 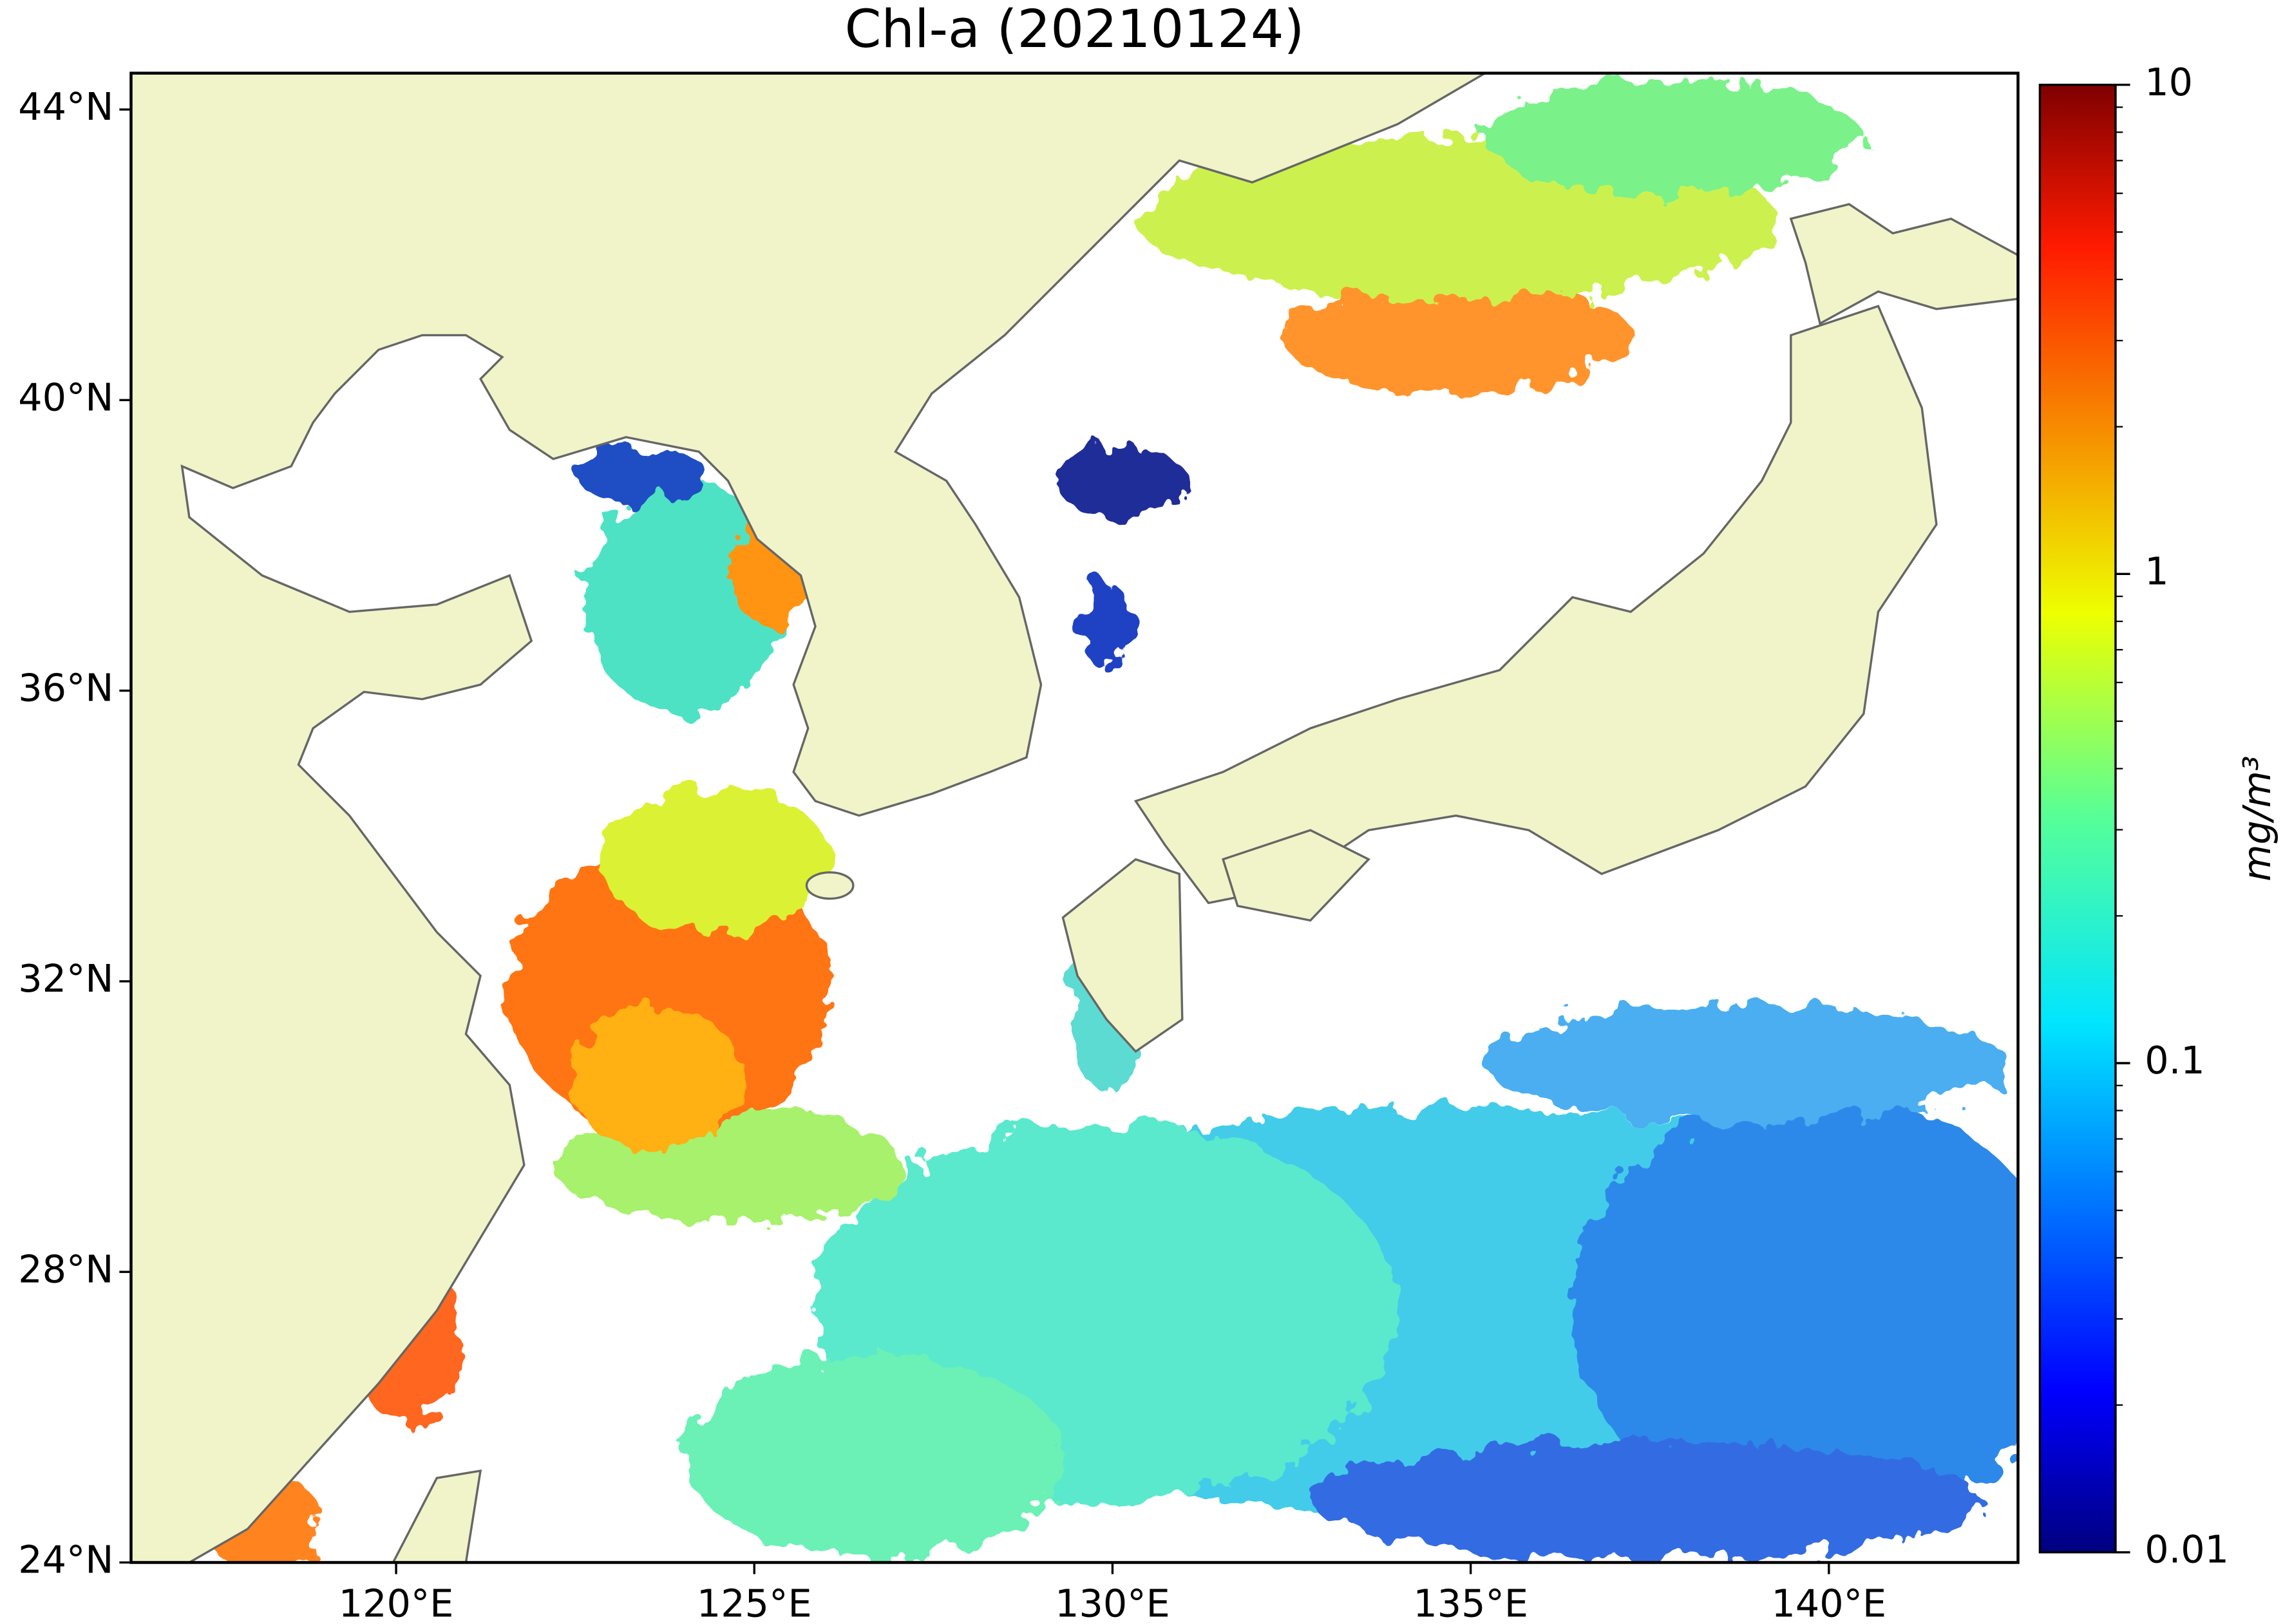 What do you see at coordinates (2187, 1549) in the screenshot?
I see `colorbar-tick-label: 0.01` at bounding box center [2187, 1549].